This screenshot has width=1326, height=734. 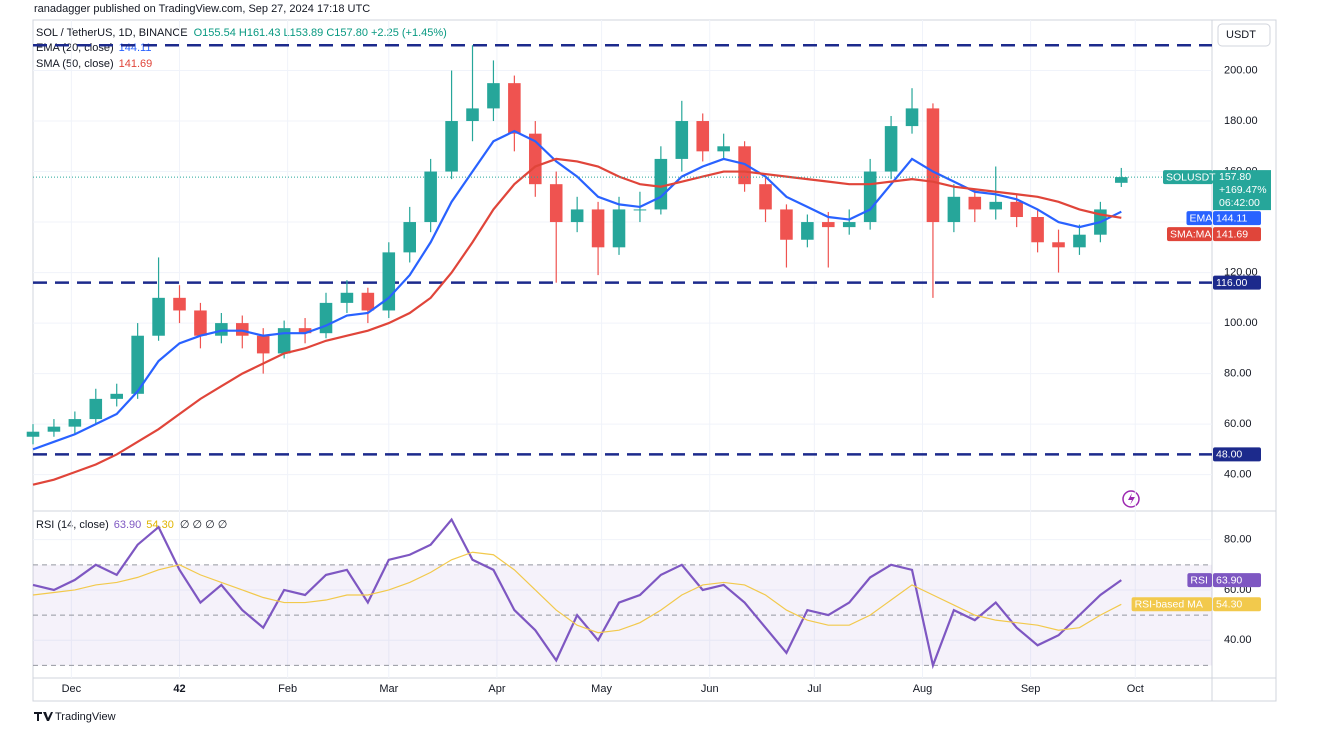 I want to click on x-tick-label: 42, so click(x=179, y=689).